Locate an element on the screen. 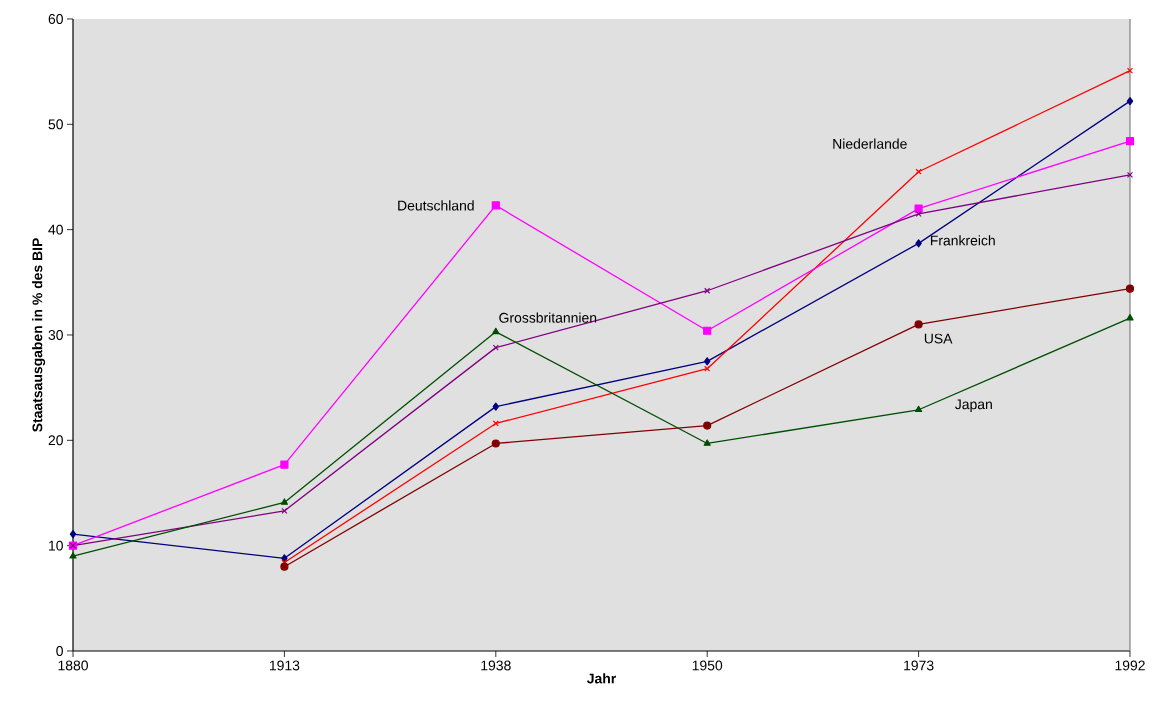  series-label: Frankreich is located at coordinates (962, 240).